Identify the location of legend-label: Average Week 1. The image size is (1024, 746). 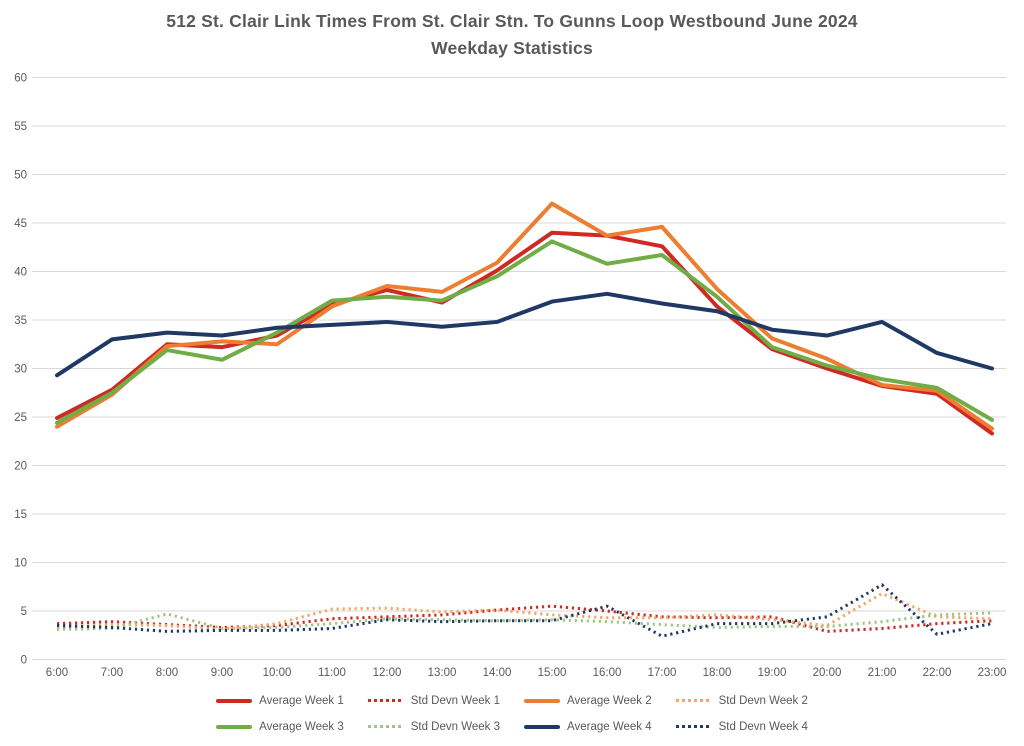
(301, 700).